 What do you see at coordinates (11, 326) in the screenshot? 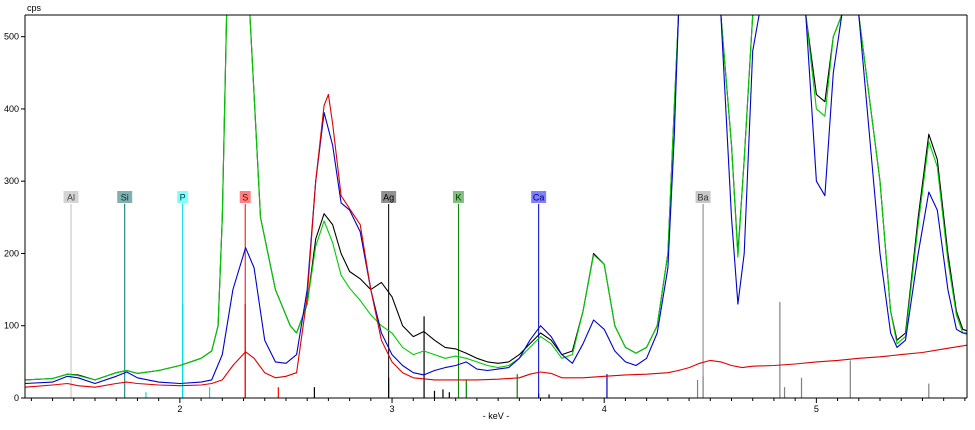
I see `y-tick-label: 100` at bounding box center [11, 326].